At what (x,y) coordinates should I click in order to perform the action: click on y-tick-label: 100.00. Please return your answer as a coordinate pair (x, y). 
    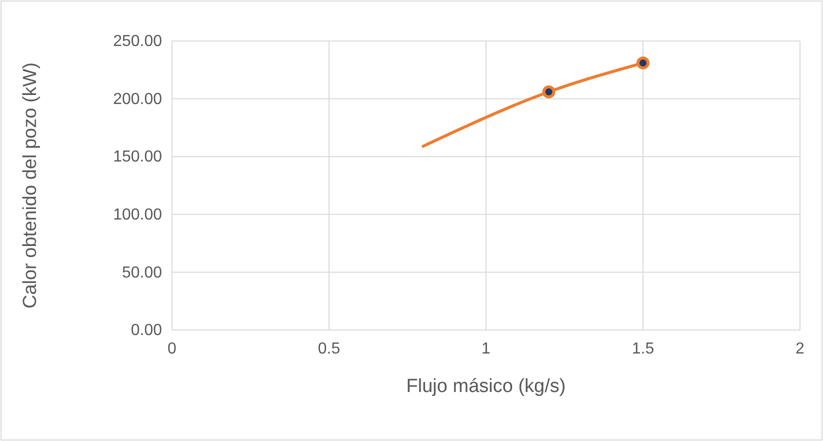
    Looking at the image, I should click on (137, 215).